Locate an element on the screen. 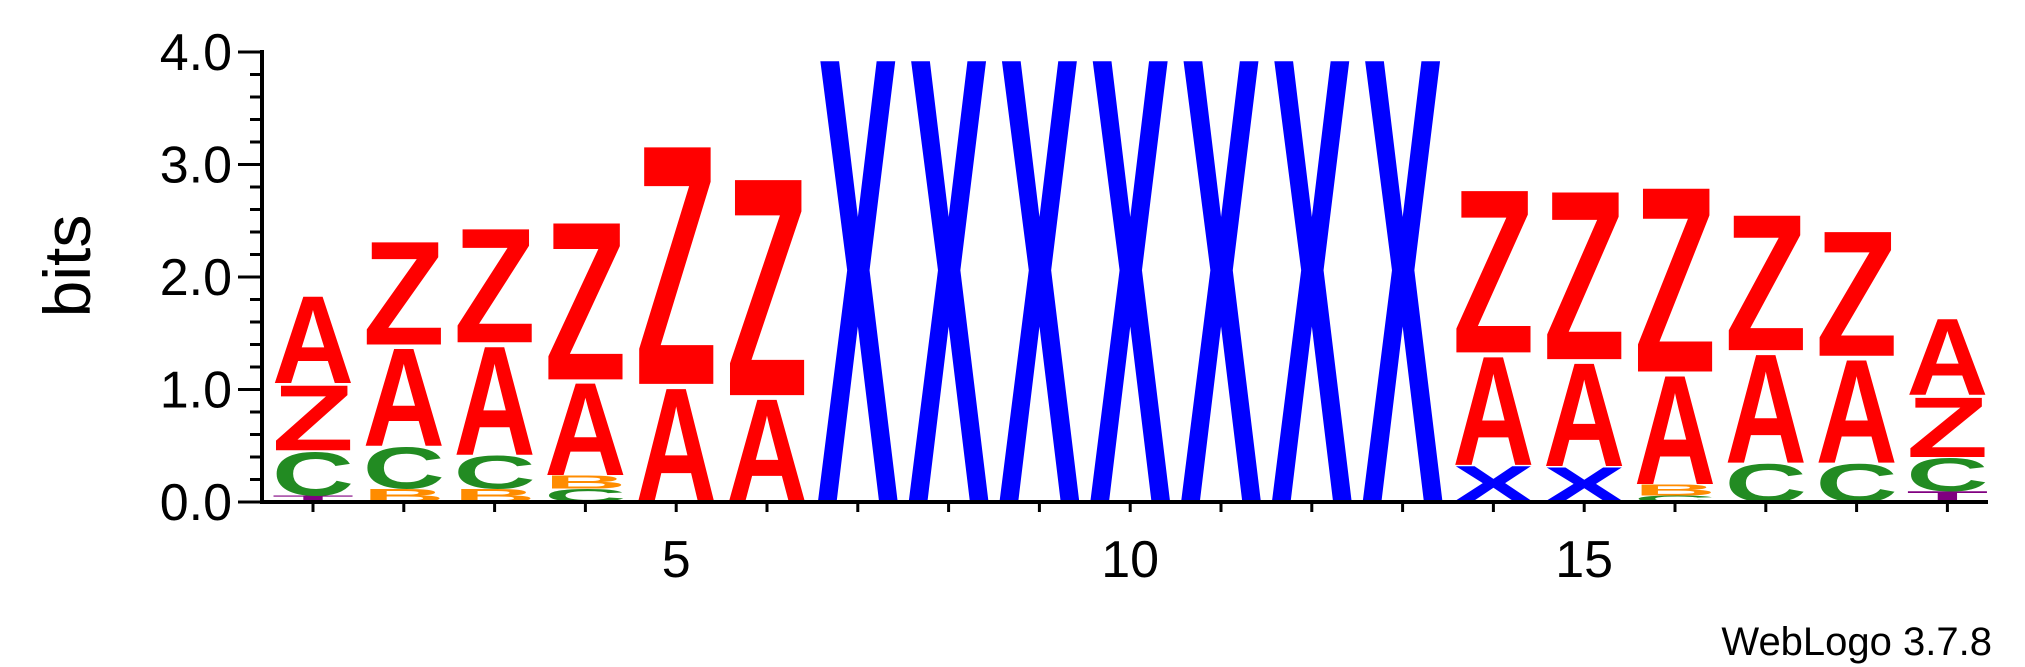  glyph-X-pos9: X is located at coordinates (1039, 319).